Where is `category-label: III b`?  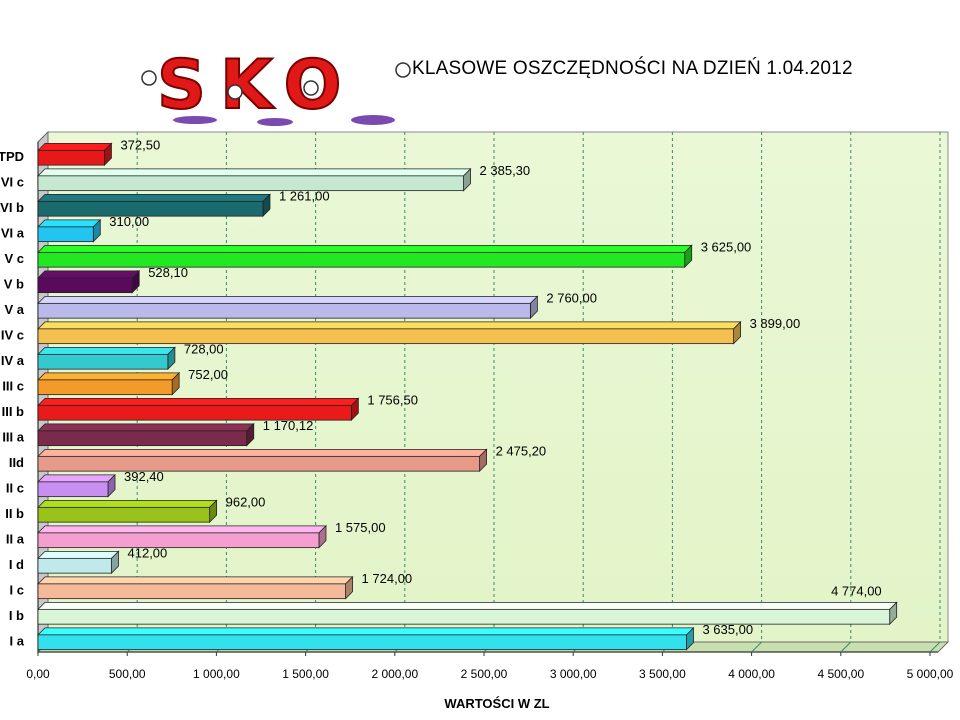
category-label: III b is located at coordinates (13, 411).